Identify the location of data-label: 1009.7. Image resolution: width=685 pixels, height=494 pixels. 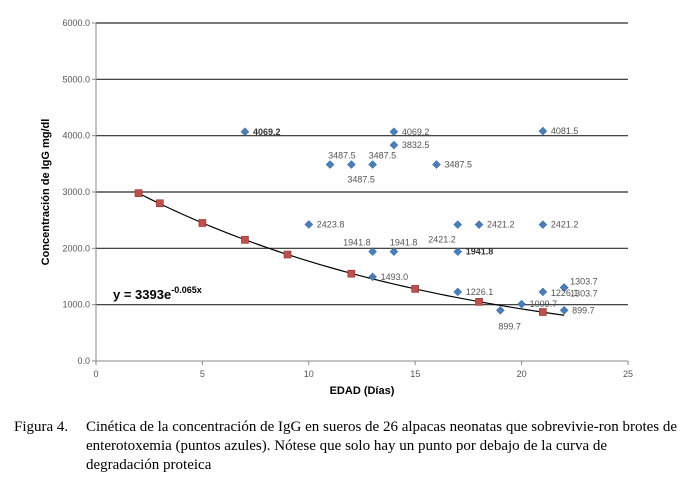
(544, 304).